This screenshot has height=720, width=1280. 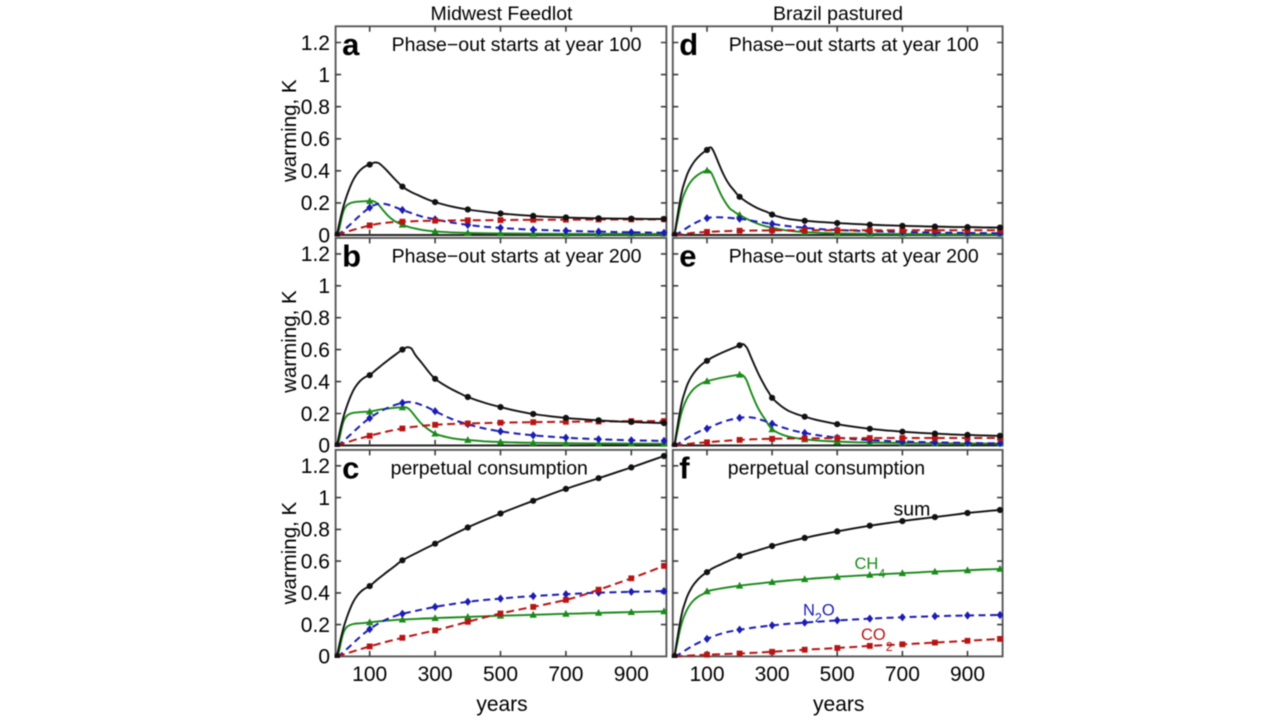 I want to click on svg-text: b, so click(x=351, y=255).